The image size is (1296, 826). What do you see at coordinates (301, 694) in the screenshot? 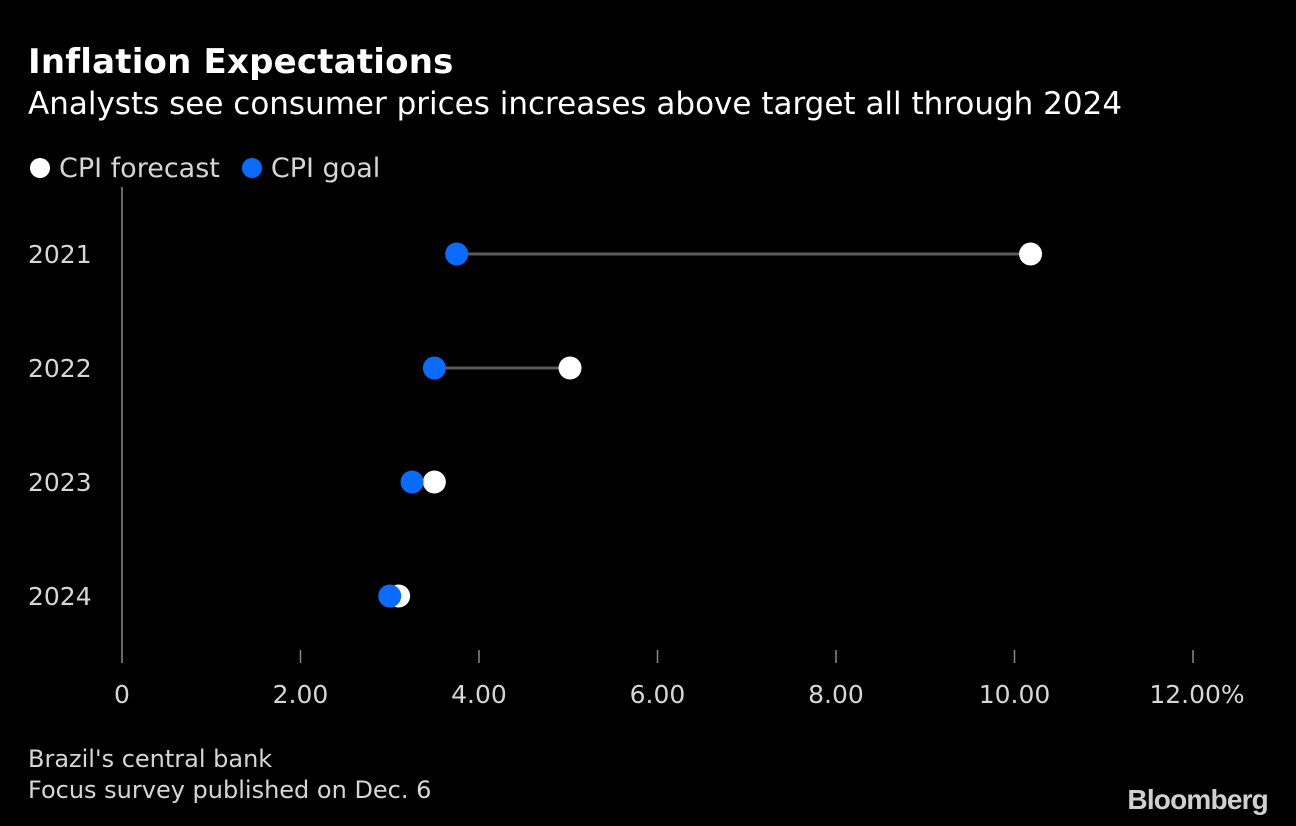
I see `x-tick-label: 2.00` at bounding box center [301, 694].